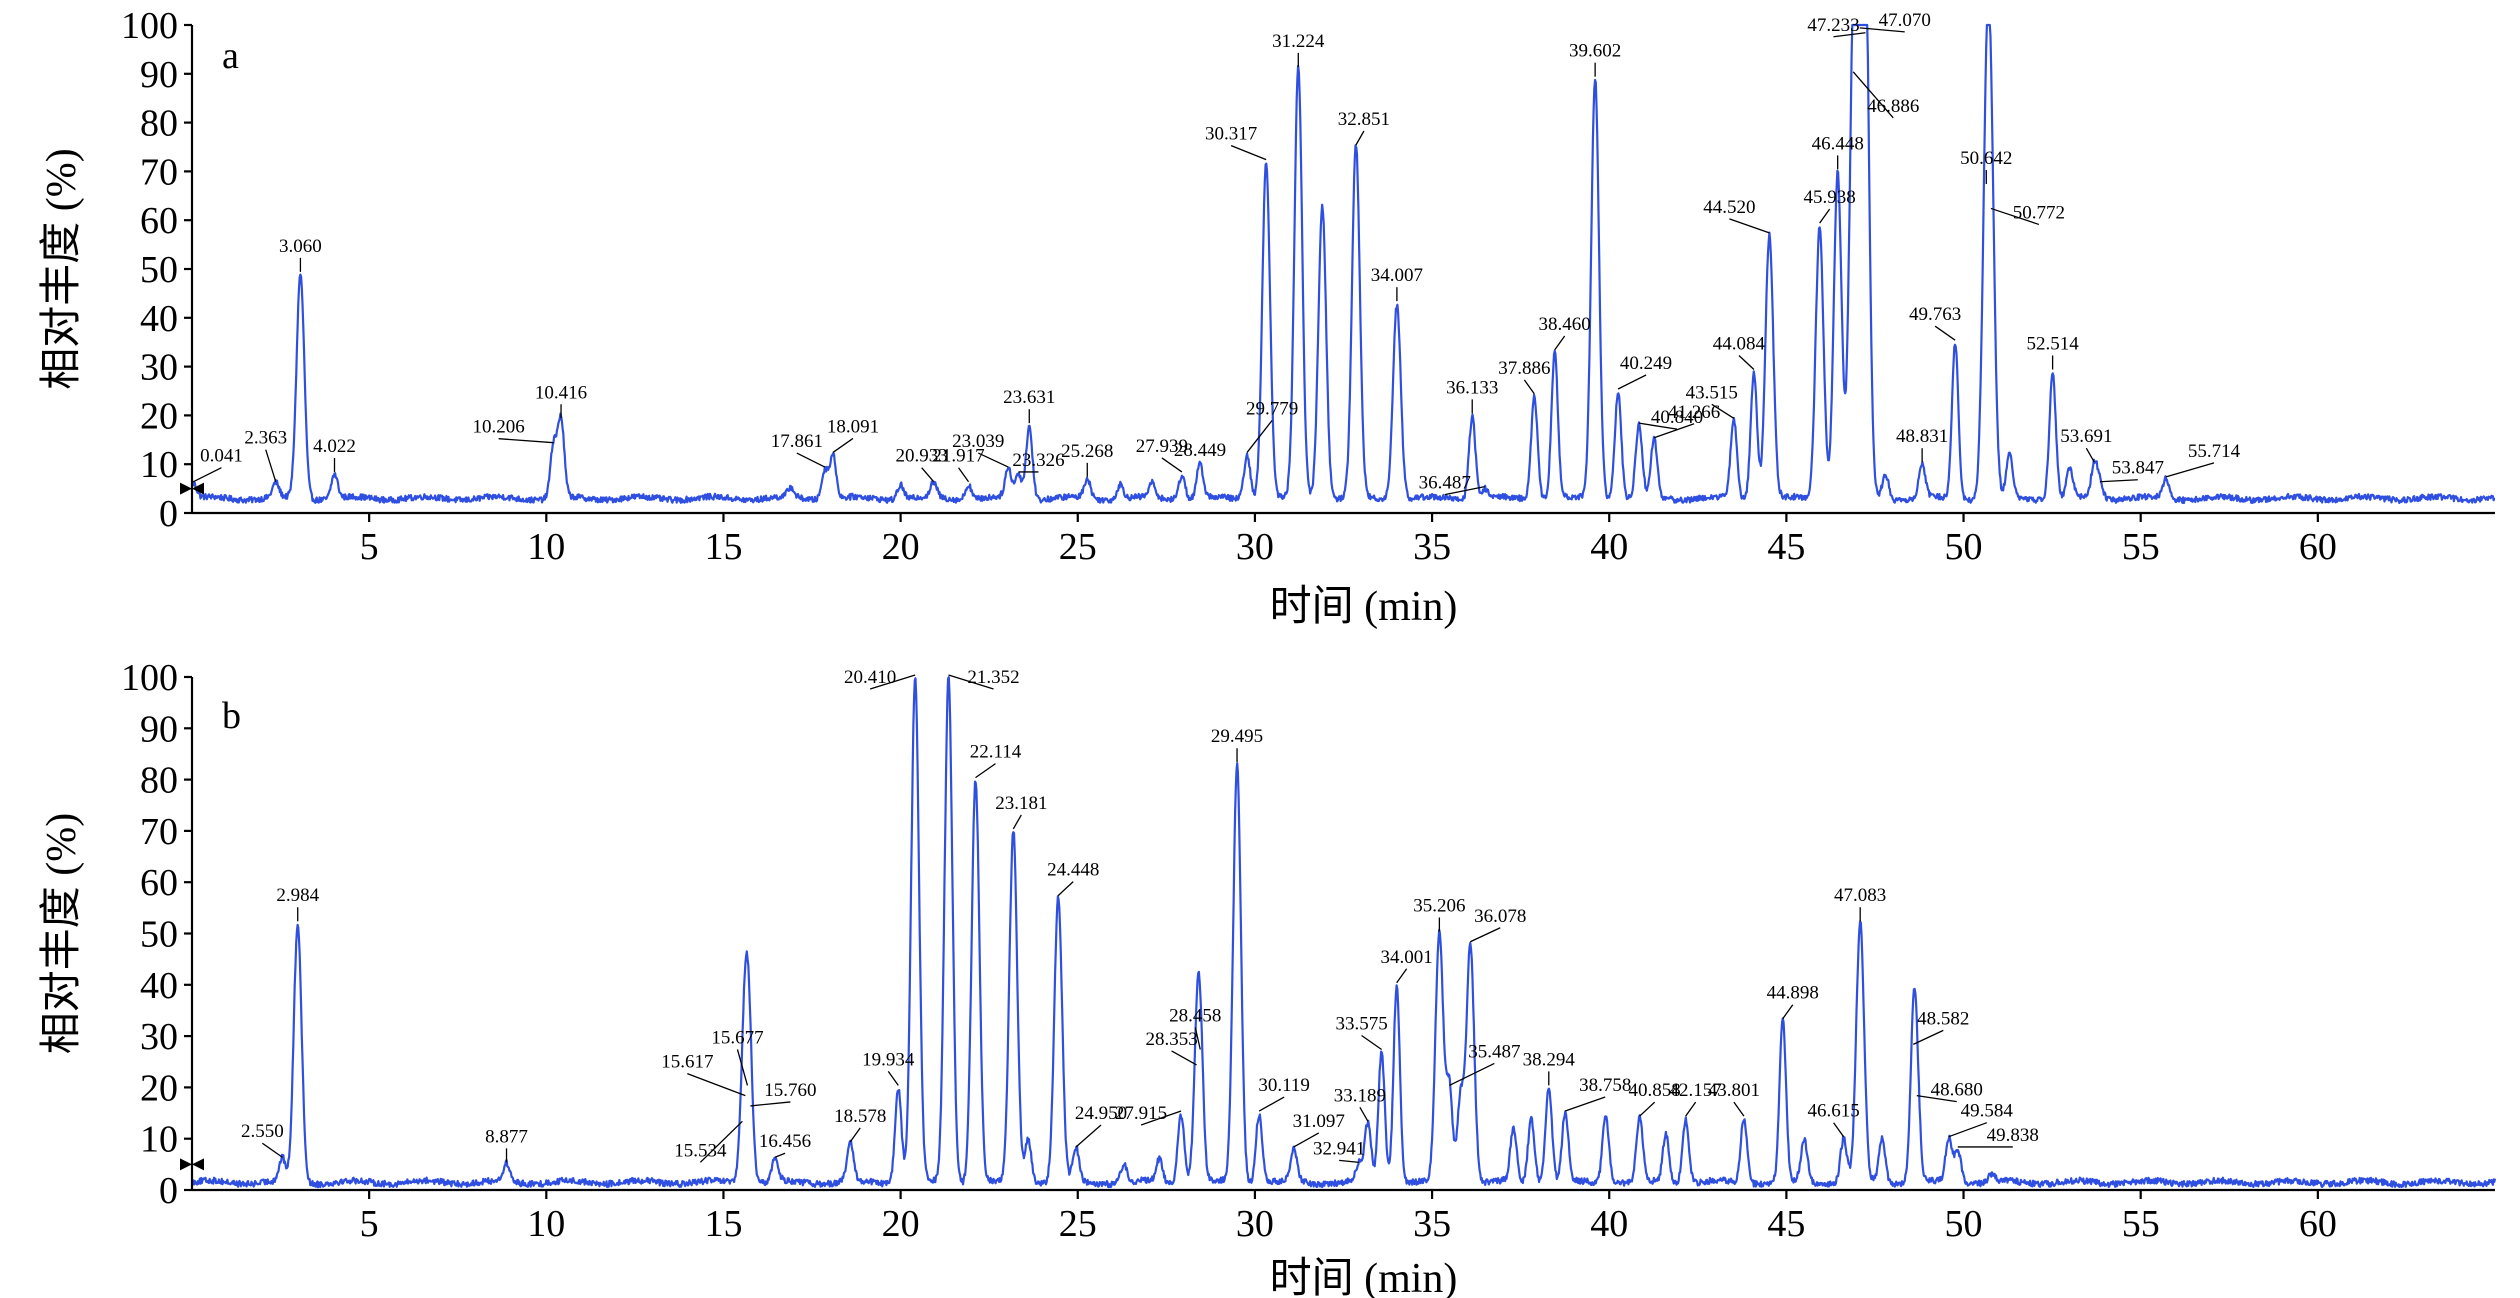 The width and height of the screenshot is (2520, 1298). Describe the element at coordinates (1284, 1085) in the screenshot. I see `peak-label: 30.119` at that location.